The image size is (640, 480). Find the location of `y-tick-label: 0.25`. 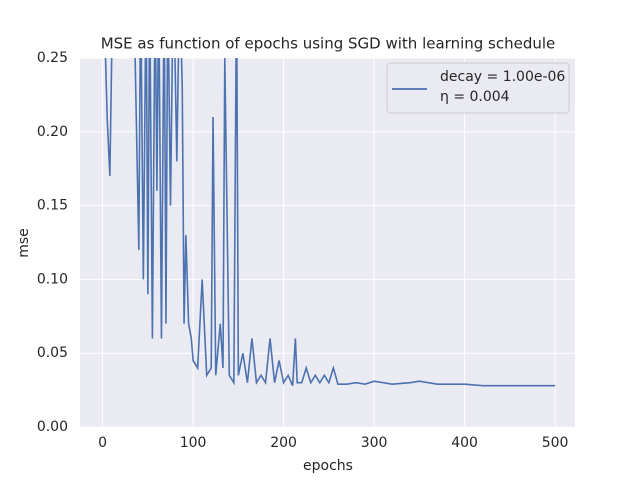

y-tick-label: 0.25 is located at coordinates (52, 58).